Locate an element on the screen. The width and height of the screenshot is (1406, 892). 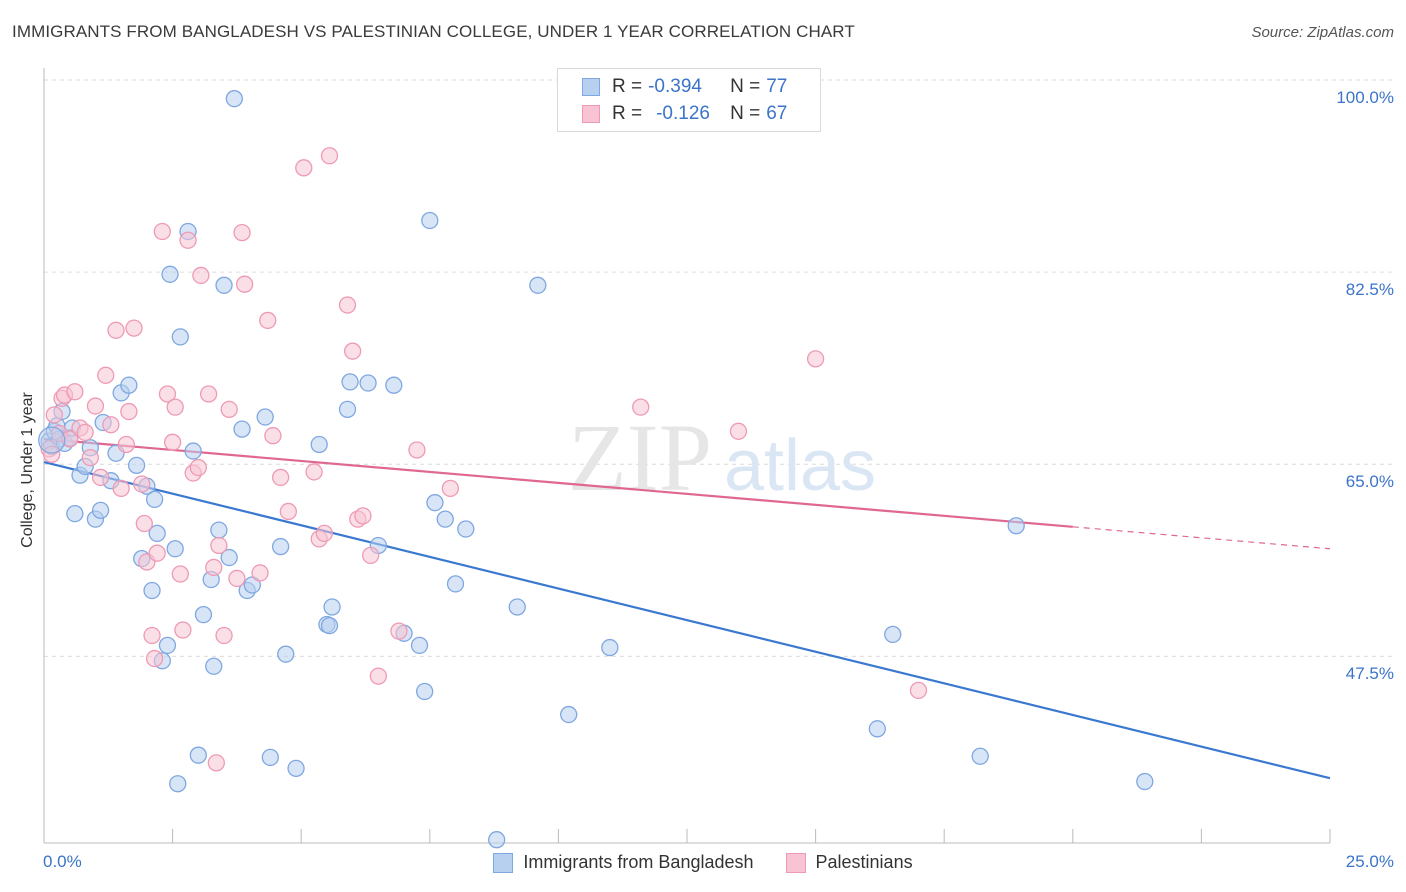
y-tick-label: 47.5% is located at coordinates (1369, 674).